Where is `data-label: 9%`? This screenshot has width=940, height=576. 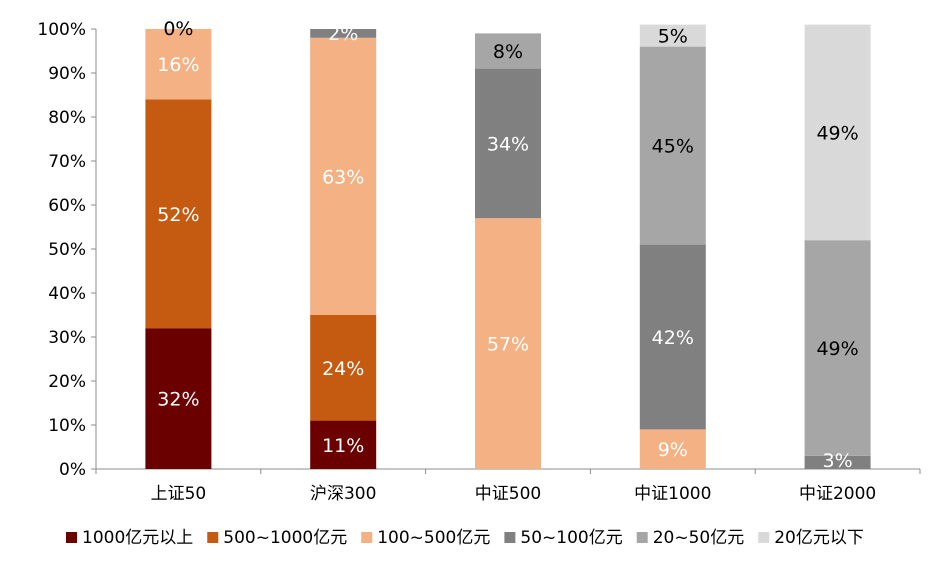
data-label: 9% is located at coordinates (673, 450).